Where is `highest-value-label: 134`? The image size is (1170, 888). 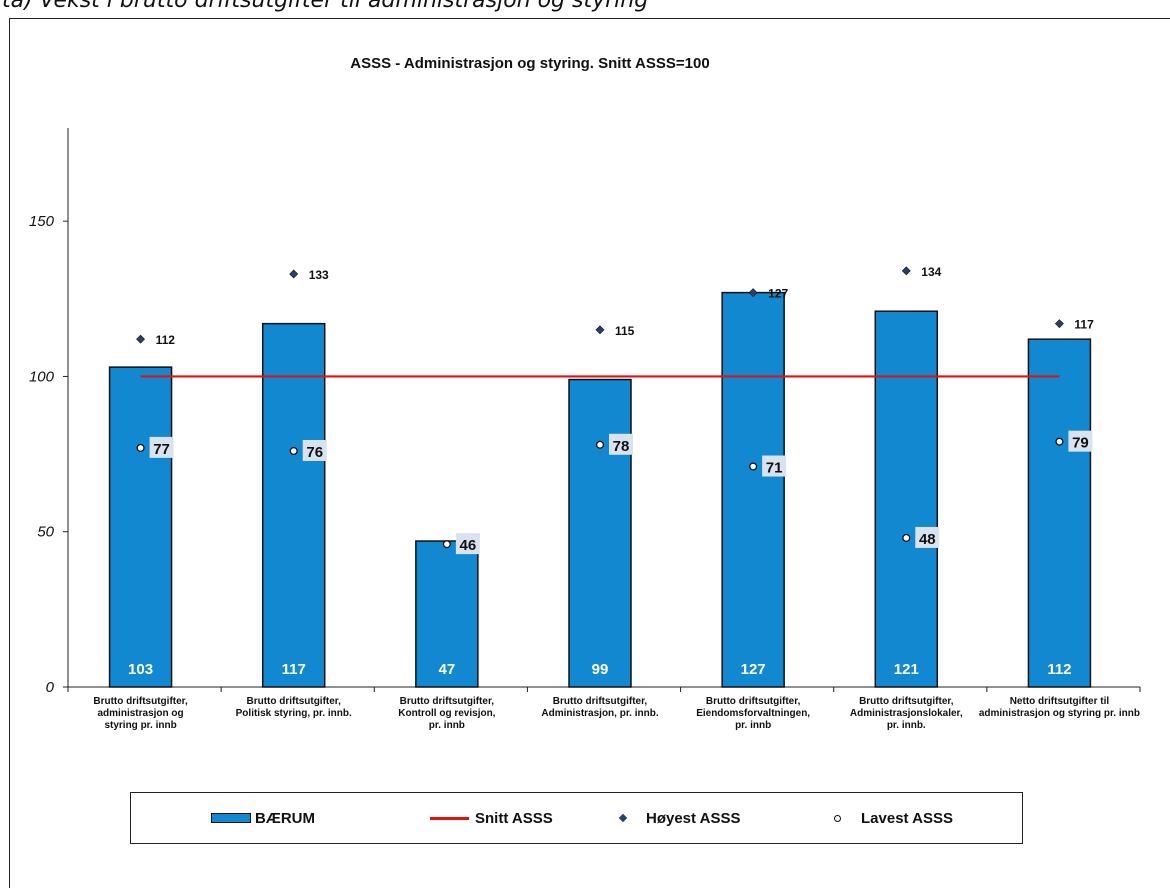
highest-value-label: 134 is located at coordinates (931, 272).